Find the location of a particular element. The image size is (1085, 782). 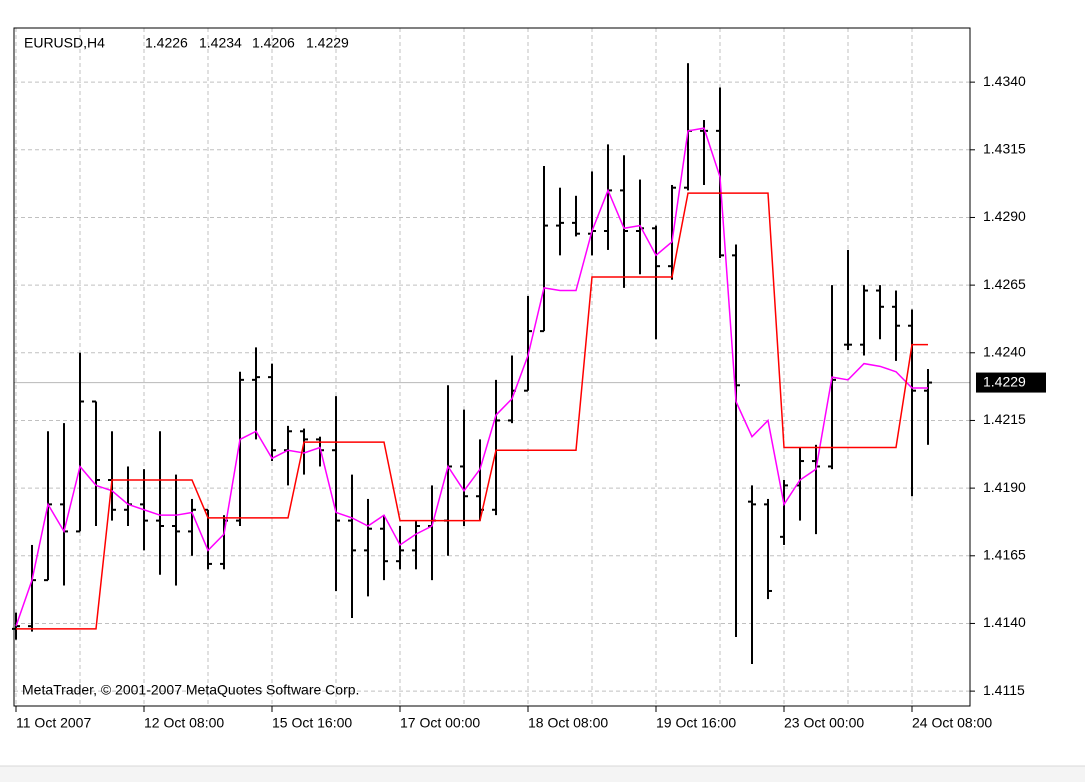

x-tick-label: 17 Oct 00:00 is located at coordinates (440, 723).